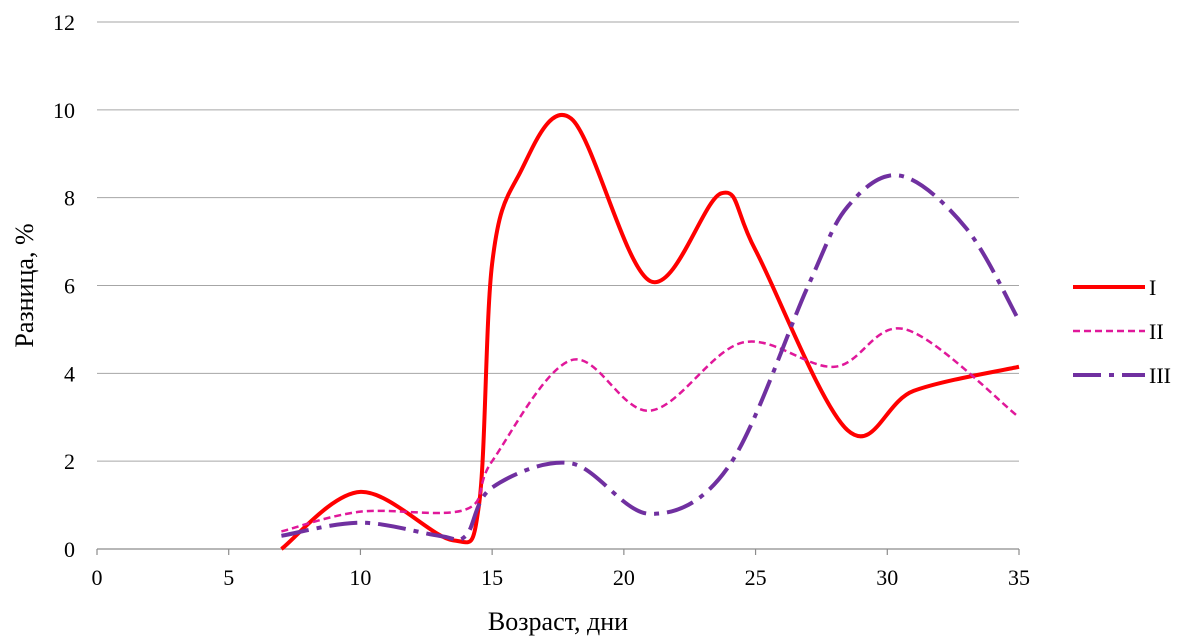  Describe the element at coordinates (1152, 287) in the screenshot. I see `legend-label: I` at that location.